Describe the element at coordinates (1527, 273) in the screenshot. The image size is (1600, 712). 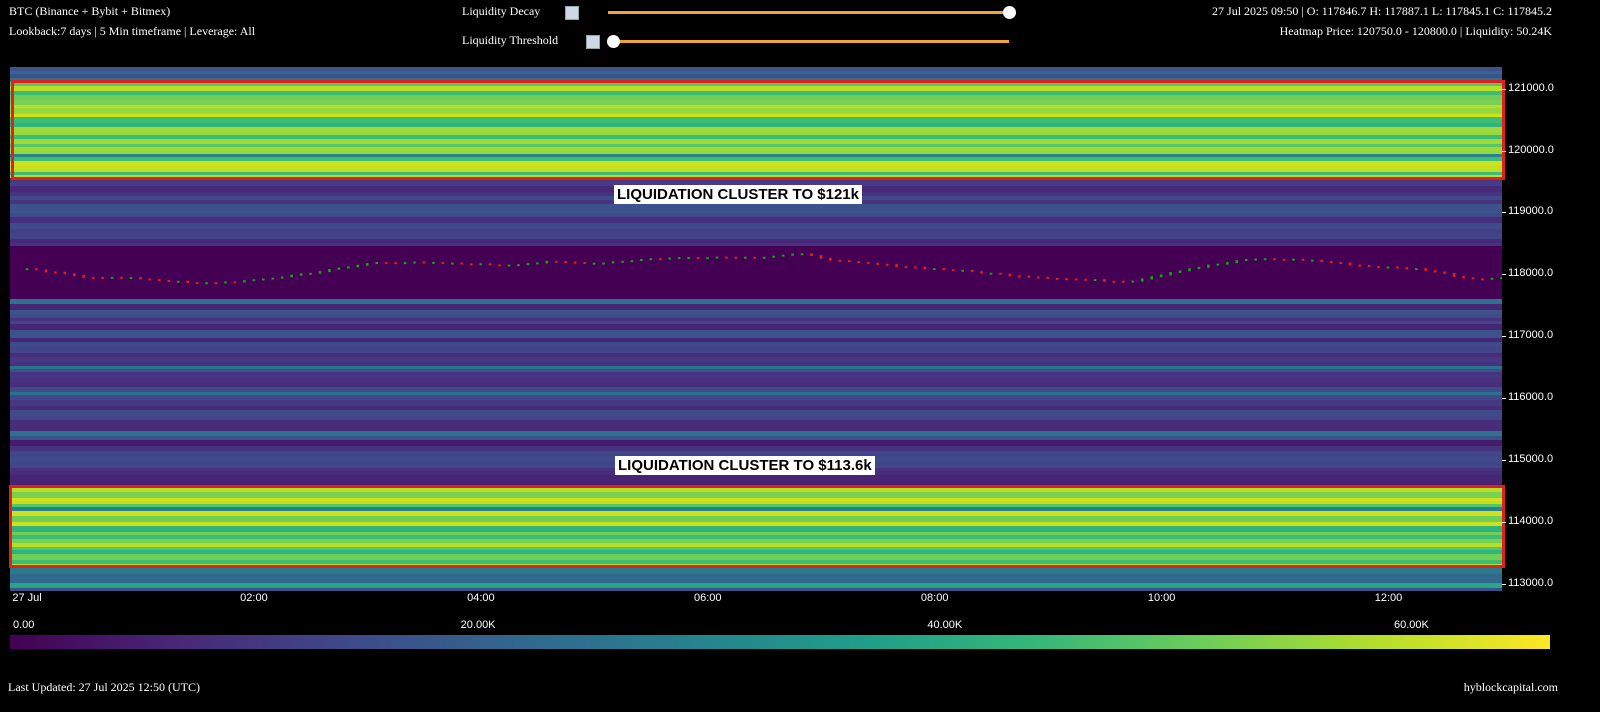
I see `price-tick: 118000.0` at that location.